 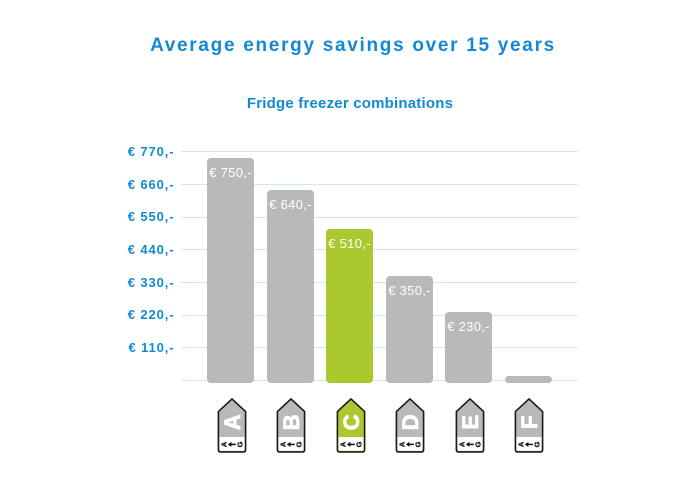 What do you see at coordinates (409, 422) in the screenshot?
I see `svg-text: D` at bounding box center [409, 422].